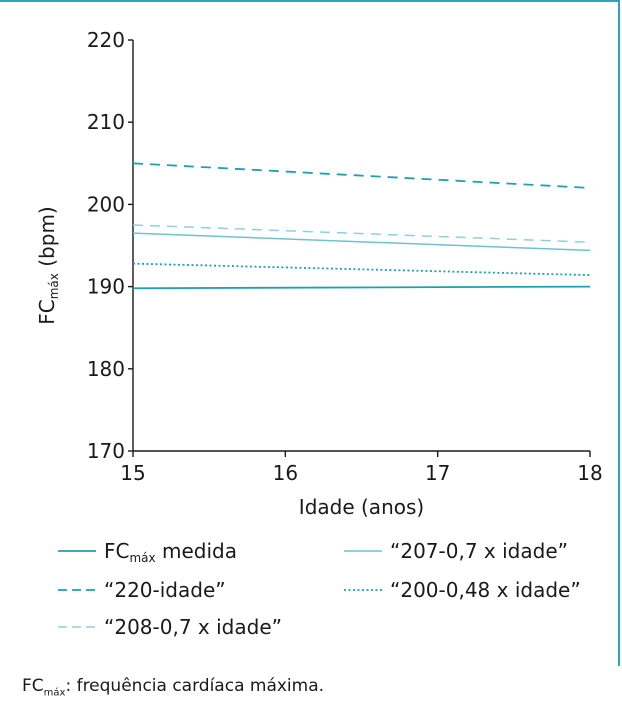  What do you see at coordinates (106, 287) in the screenshot?
I see `y-tick-label: 190` at bounding box center [106, 287].